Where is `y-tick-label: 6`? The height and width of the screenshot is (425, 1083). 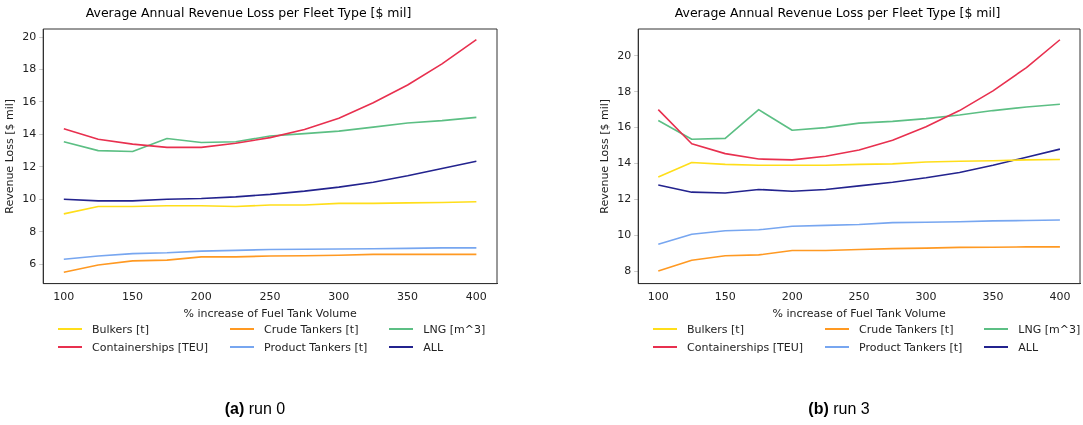
y-tick-label: 6 is located at coordinates (33, 263).